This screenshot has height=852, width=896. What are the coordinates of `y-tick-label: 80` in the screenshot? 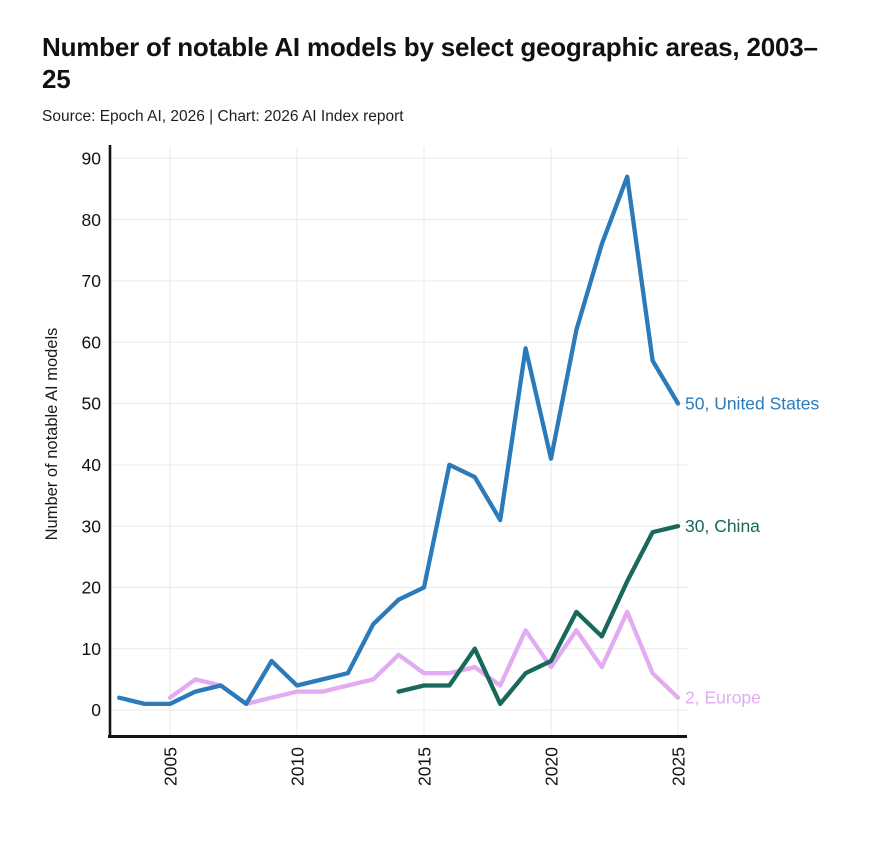 It's located at (92, 220).